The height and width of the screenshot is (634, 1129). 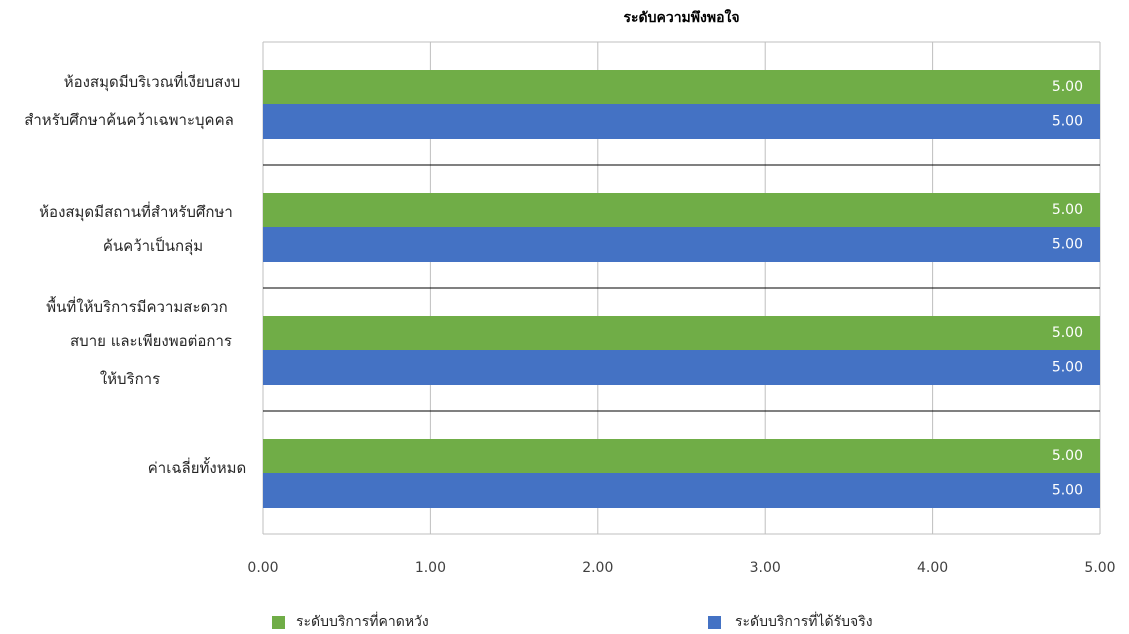 I want to click on category-label: ให้บริการ, so click(x=130, y=379).